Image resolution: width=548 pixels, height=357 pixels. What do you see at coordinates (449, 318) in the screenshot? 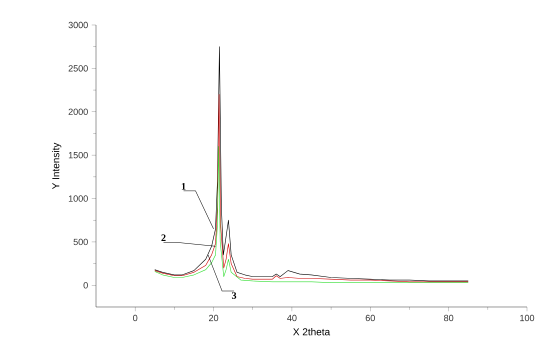
I see `x-tick-label: 80` at bounding box center [449, 318].